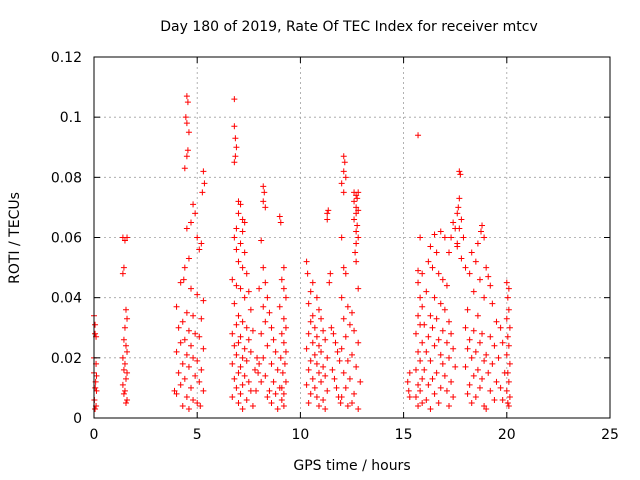 The image size is (640, 480). What do you see at coordinates (71, 118) in the screenshot?
I see `y-tick-label: 0.1` at bounding box center [71, 118].